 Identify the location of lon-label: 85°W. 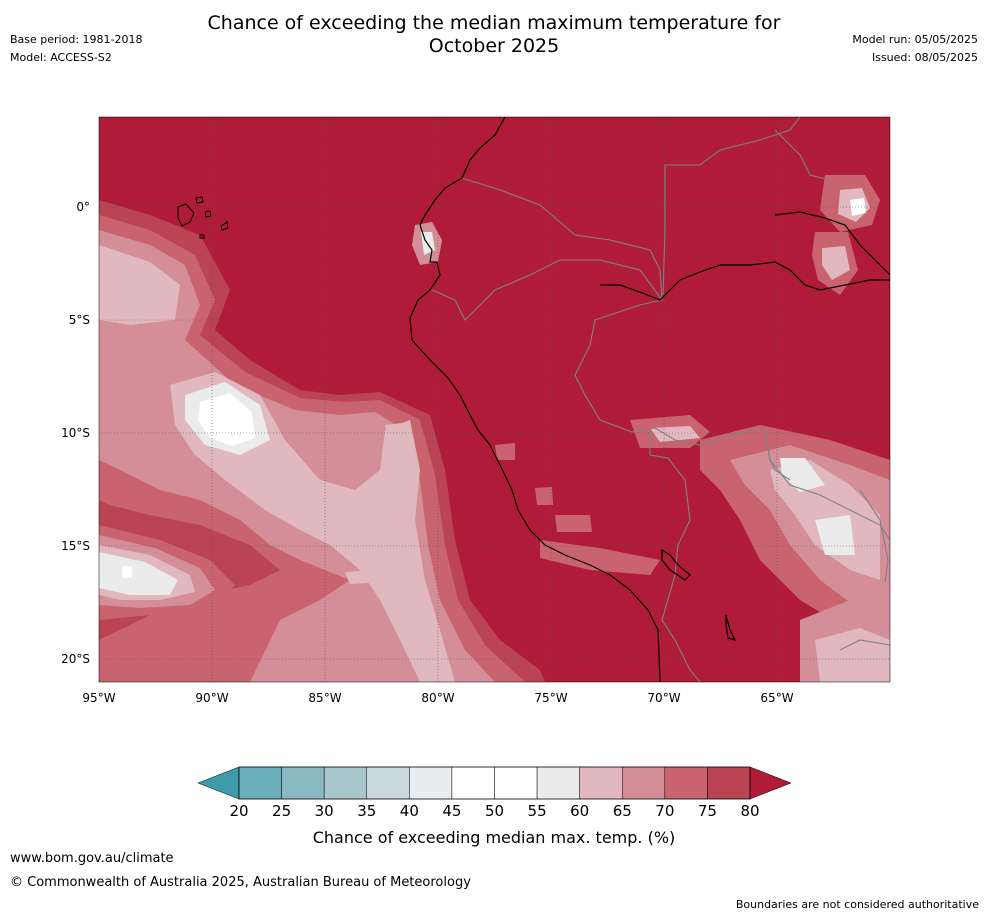
(324, 698).